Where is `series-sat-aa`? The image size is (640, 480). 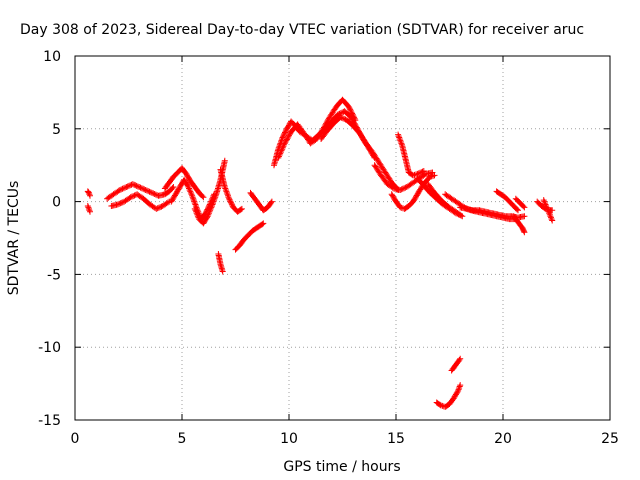 series-sat-aa is located at coordinates (448, 396).